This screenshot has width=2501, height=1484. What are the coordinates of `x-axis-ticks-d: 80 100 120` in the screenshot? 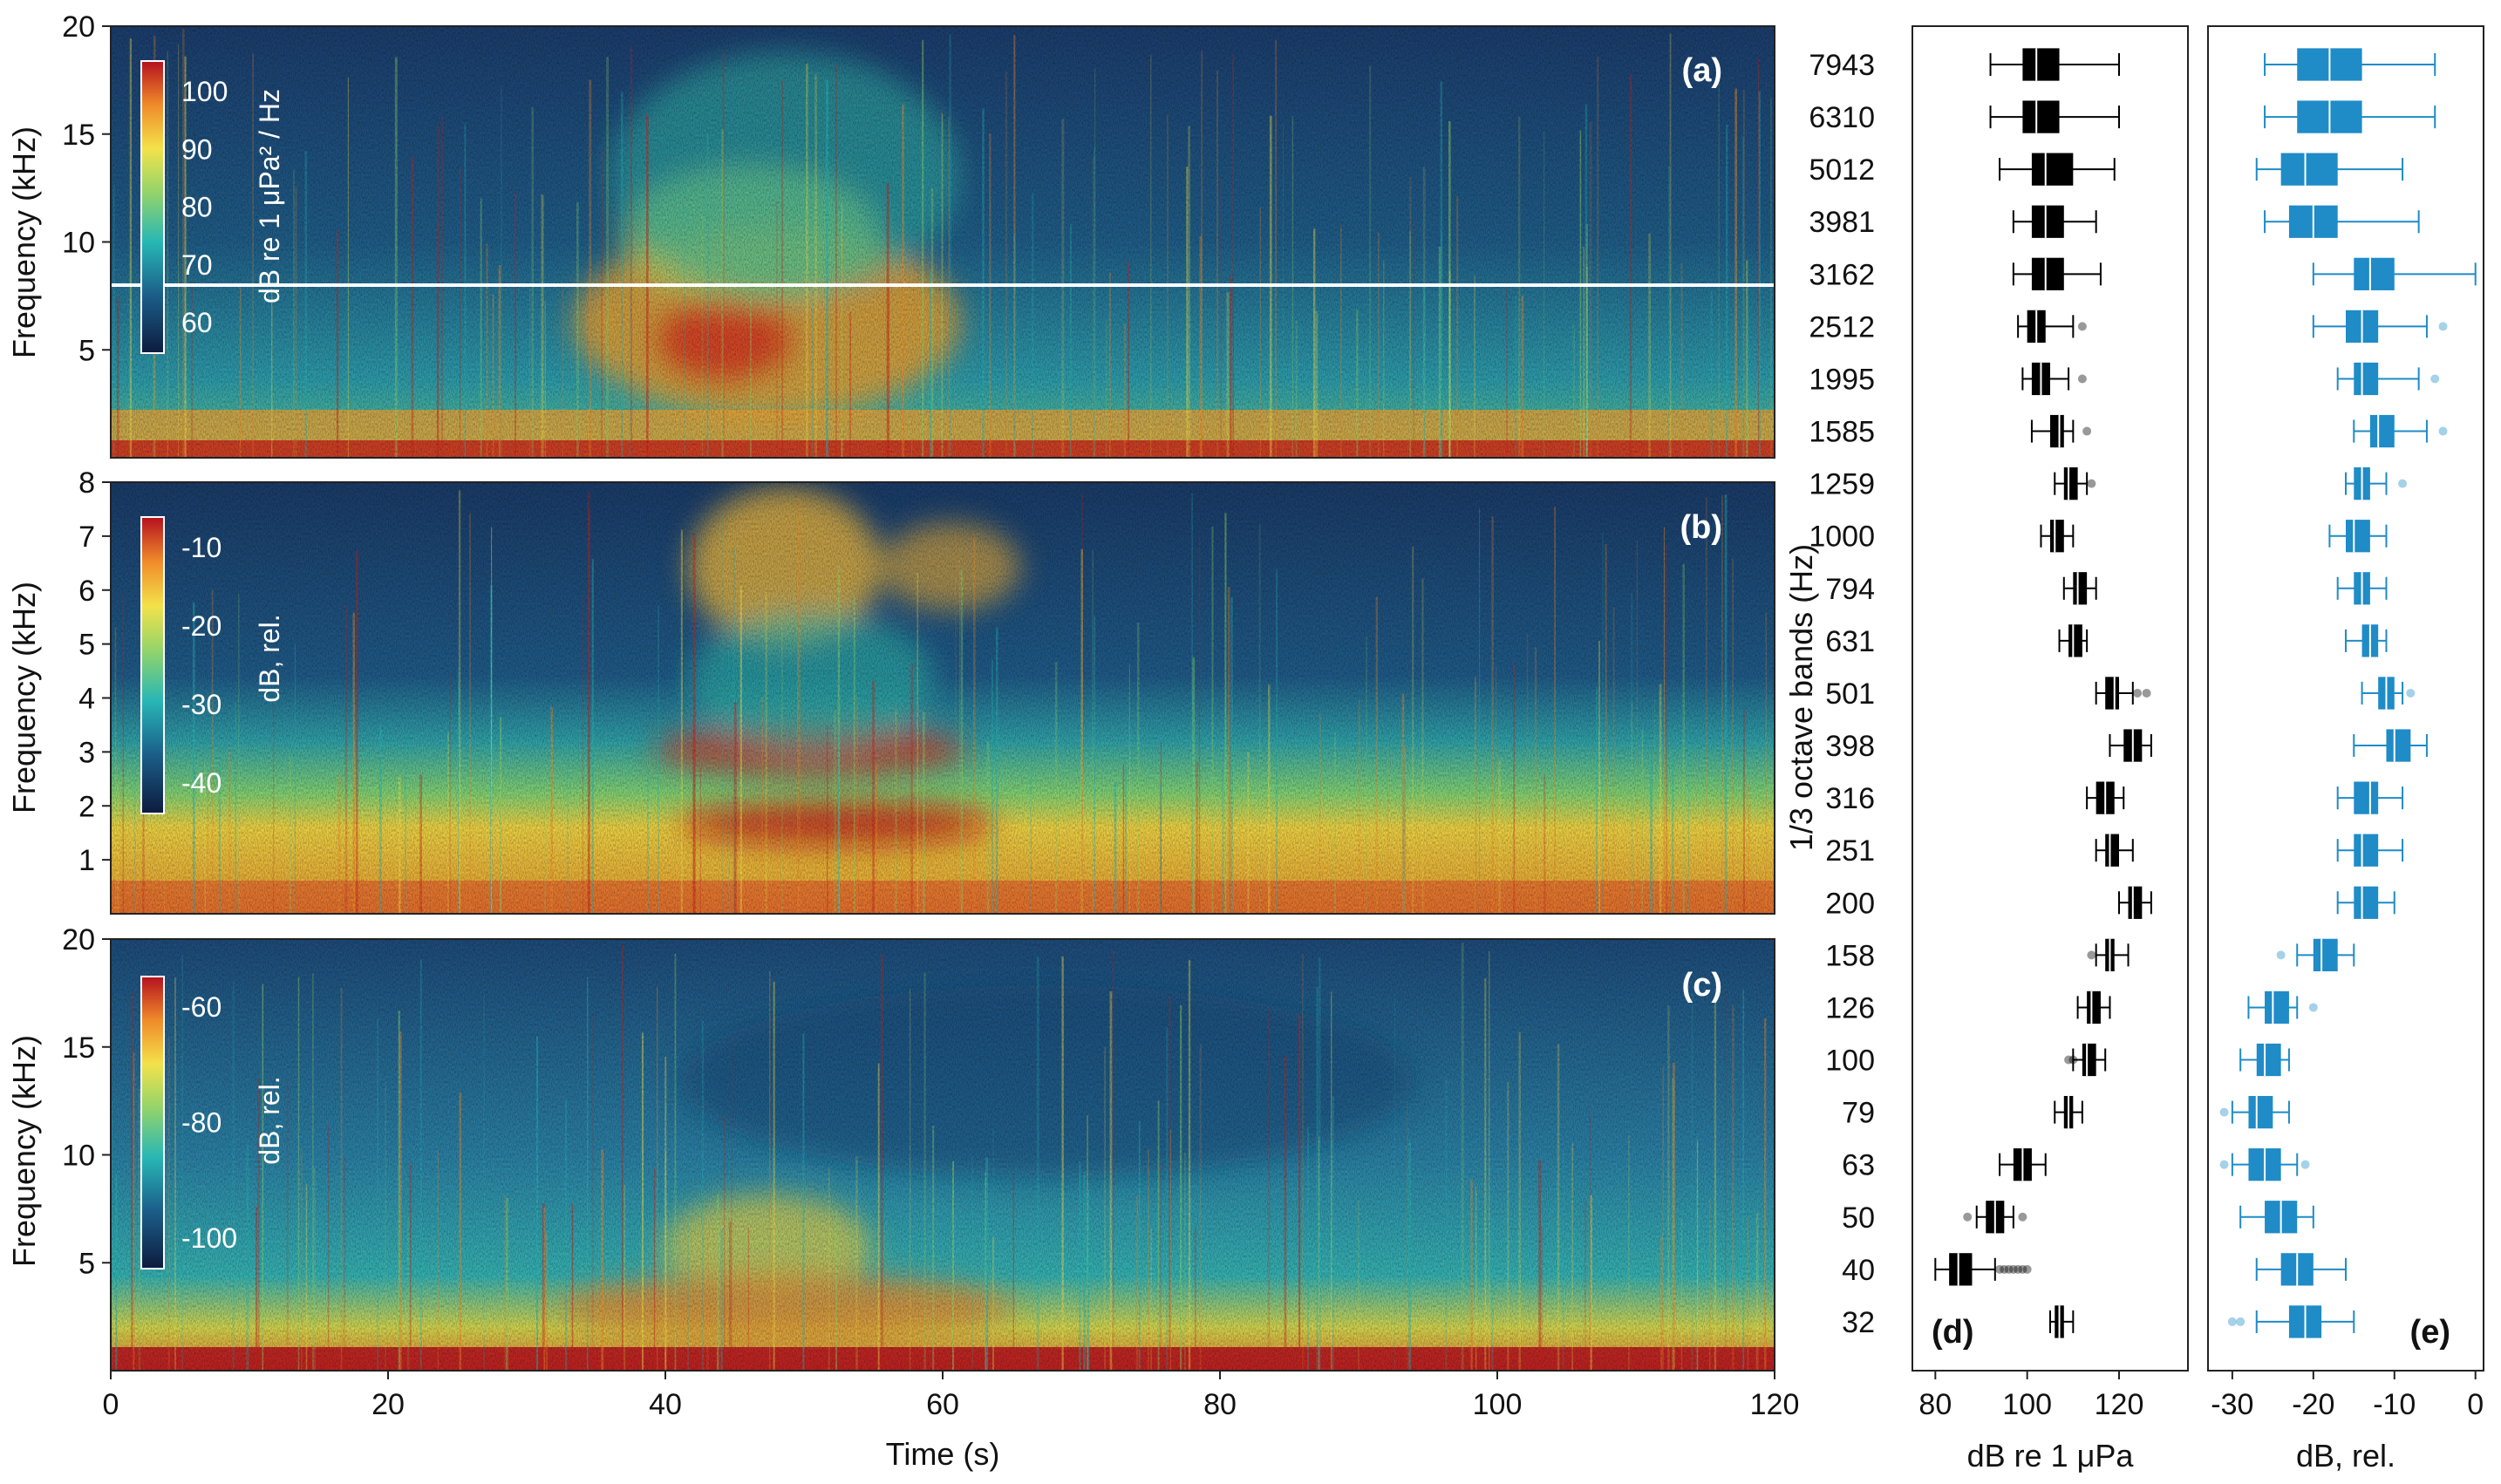 It's located at (2030, 1396).